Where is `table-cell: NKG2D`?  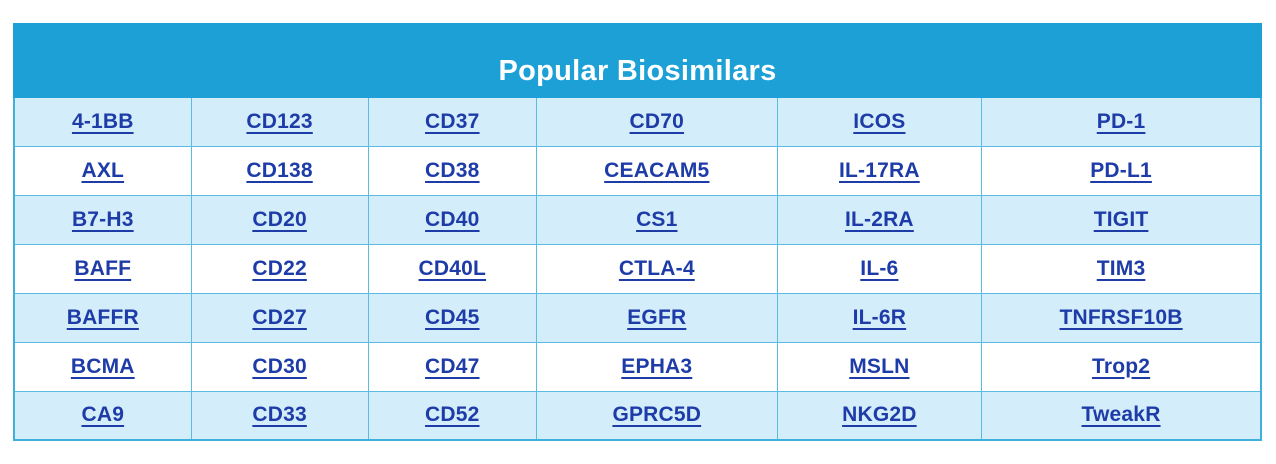 table-cell: NKG2D is located at coordinates (879, 415).